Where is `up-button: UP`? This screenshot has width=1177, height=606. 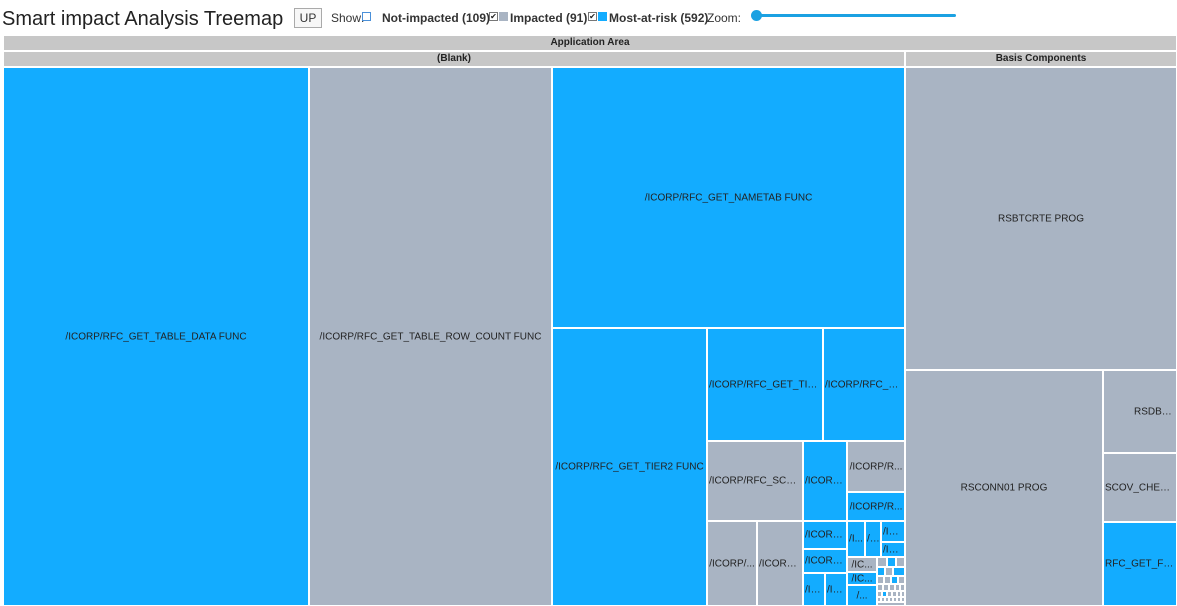
up-button: UP is located at coordinates (308, 18).